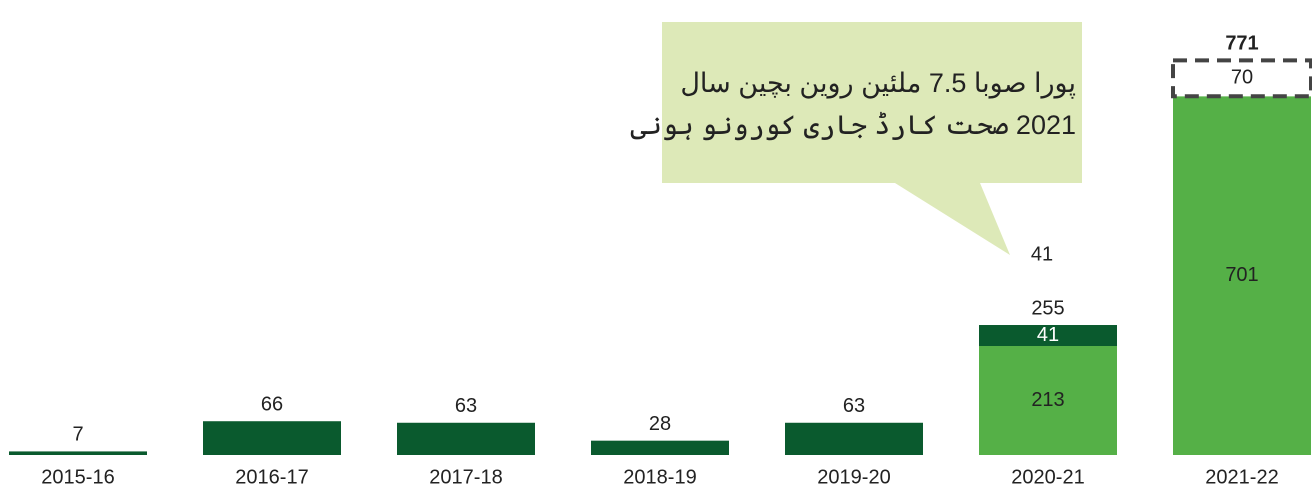 The height and width of the screenshot is (492, 1312). I want to click on value-label: 70, so click(1242, 78).